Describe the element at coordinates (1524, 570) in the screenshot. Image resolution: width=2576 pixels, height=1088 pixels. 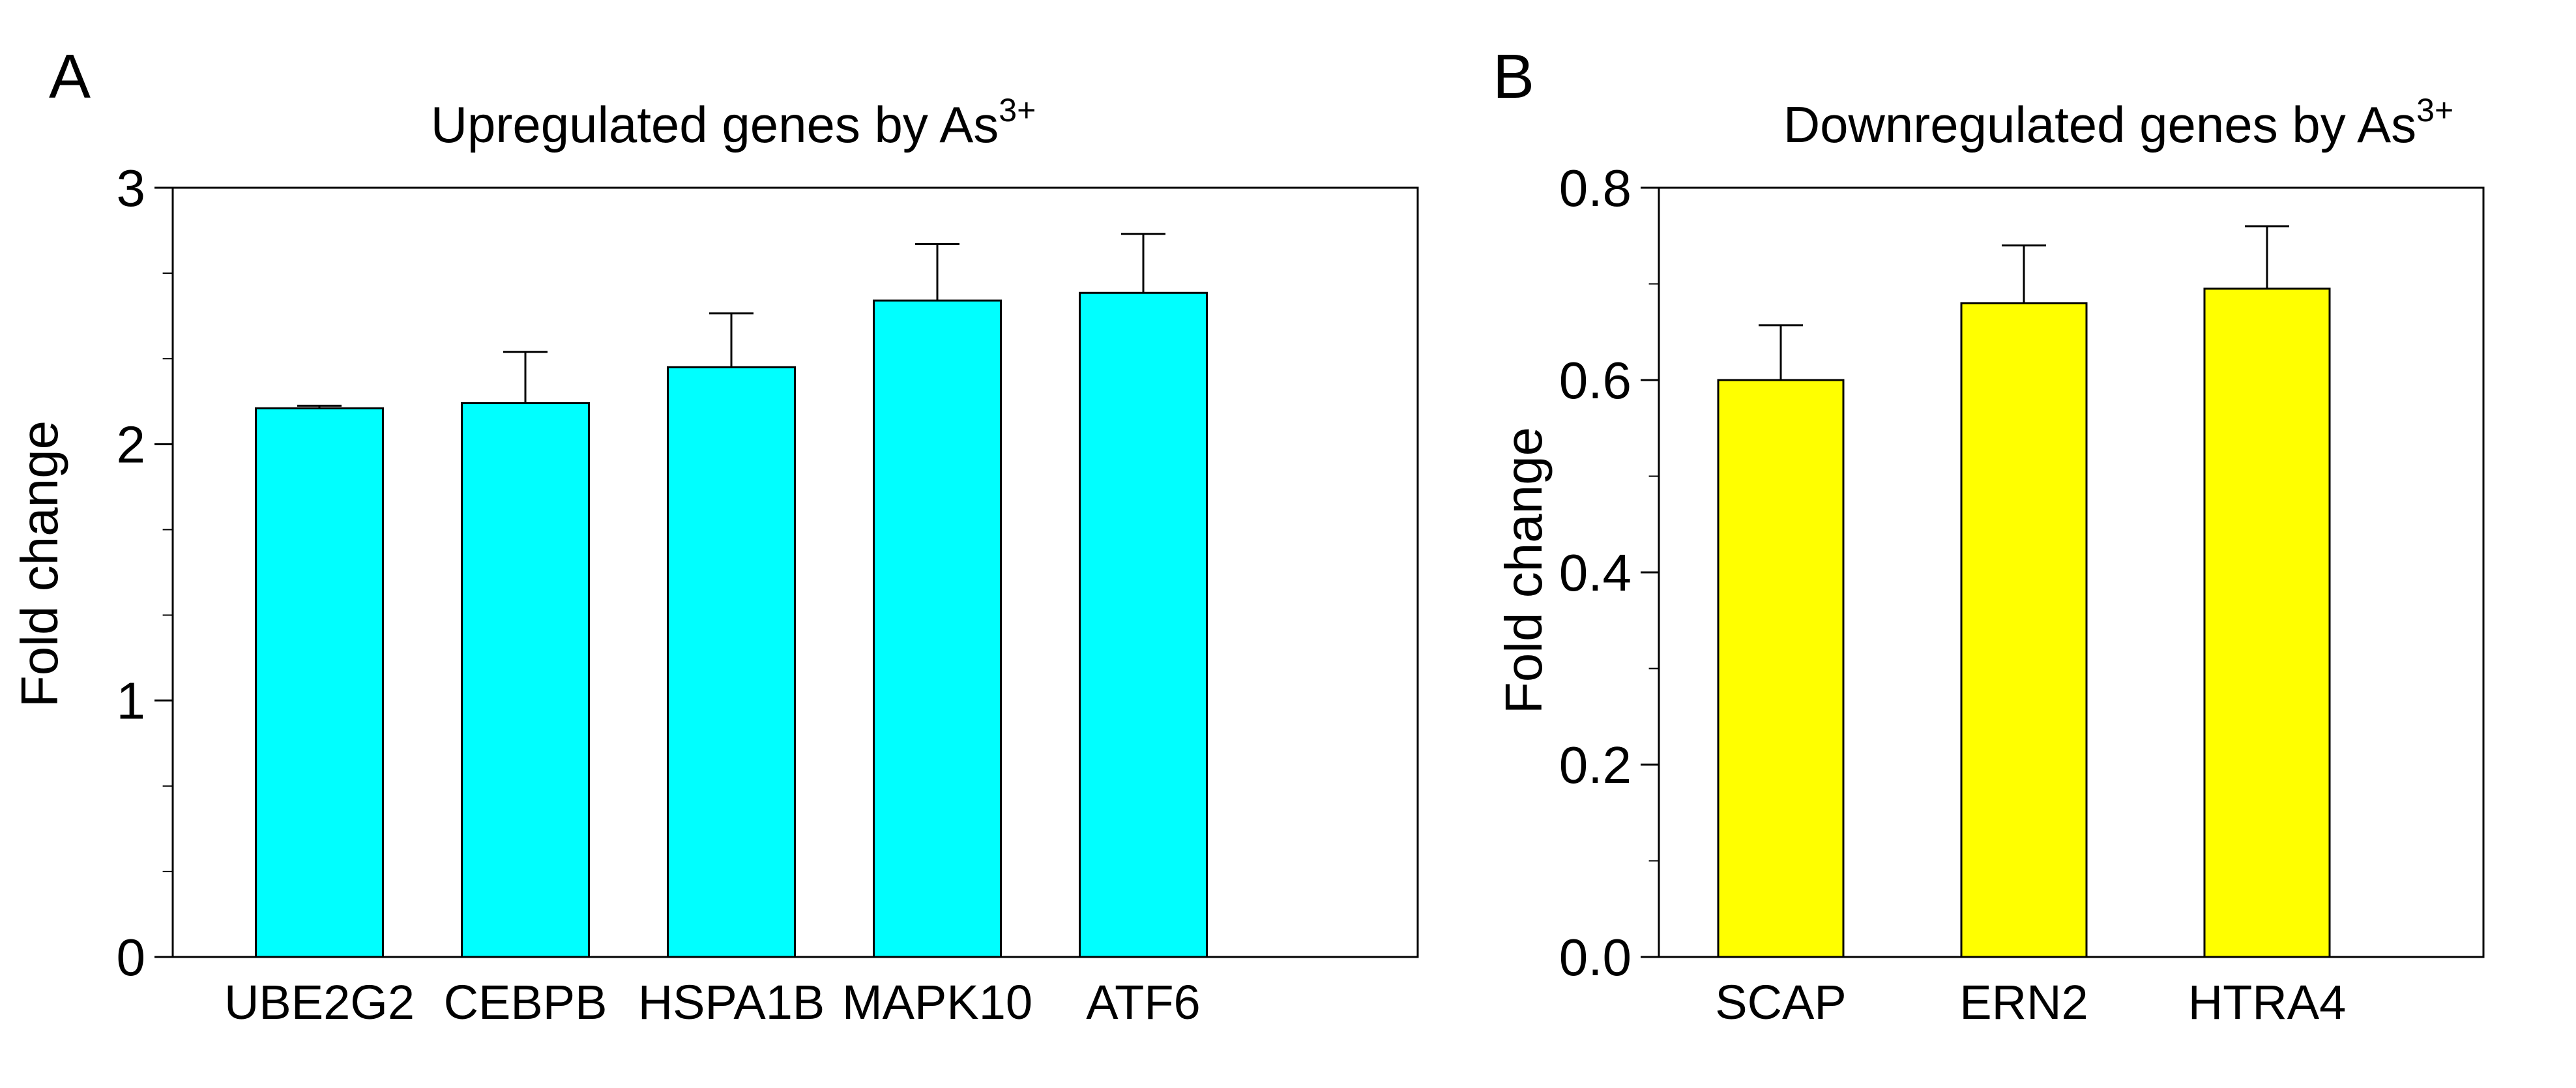
I see `panel-b-y-axis-label: Fold change` at that location.